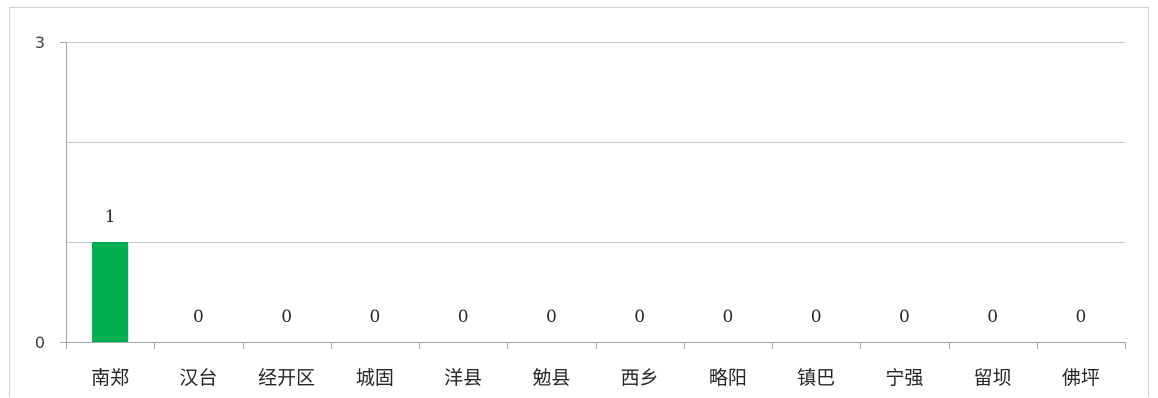 The image size is (1158, 398). What do you see at coordinates (375, 378) in the screenshot?
I see `x-category-label-3: 城固` at bounding box center [375, 378].